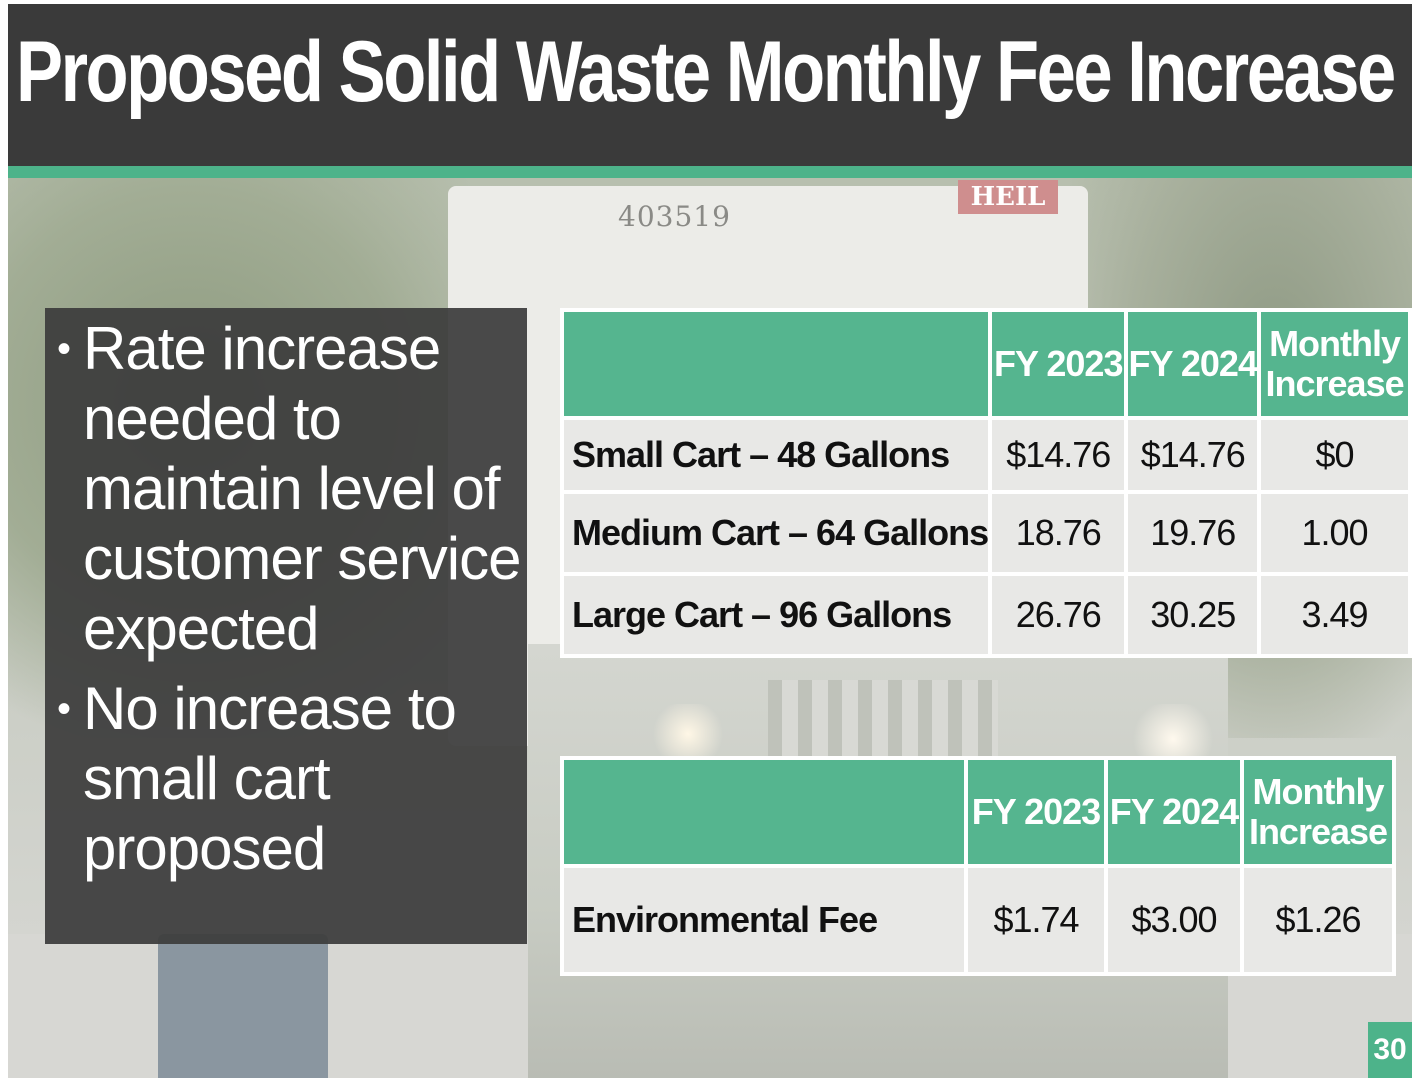 This screenshot has height=1082, width=1416. I want to click on table-cell: 1.00, so click(1334, 533).